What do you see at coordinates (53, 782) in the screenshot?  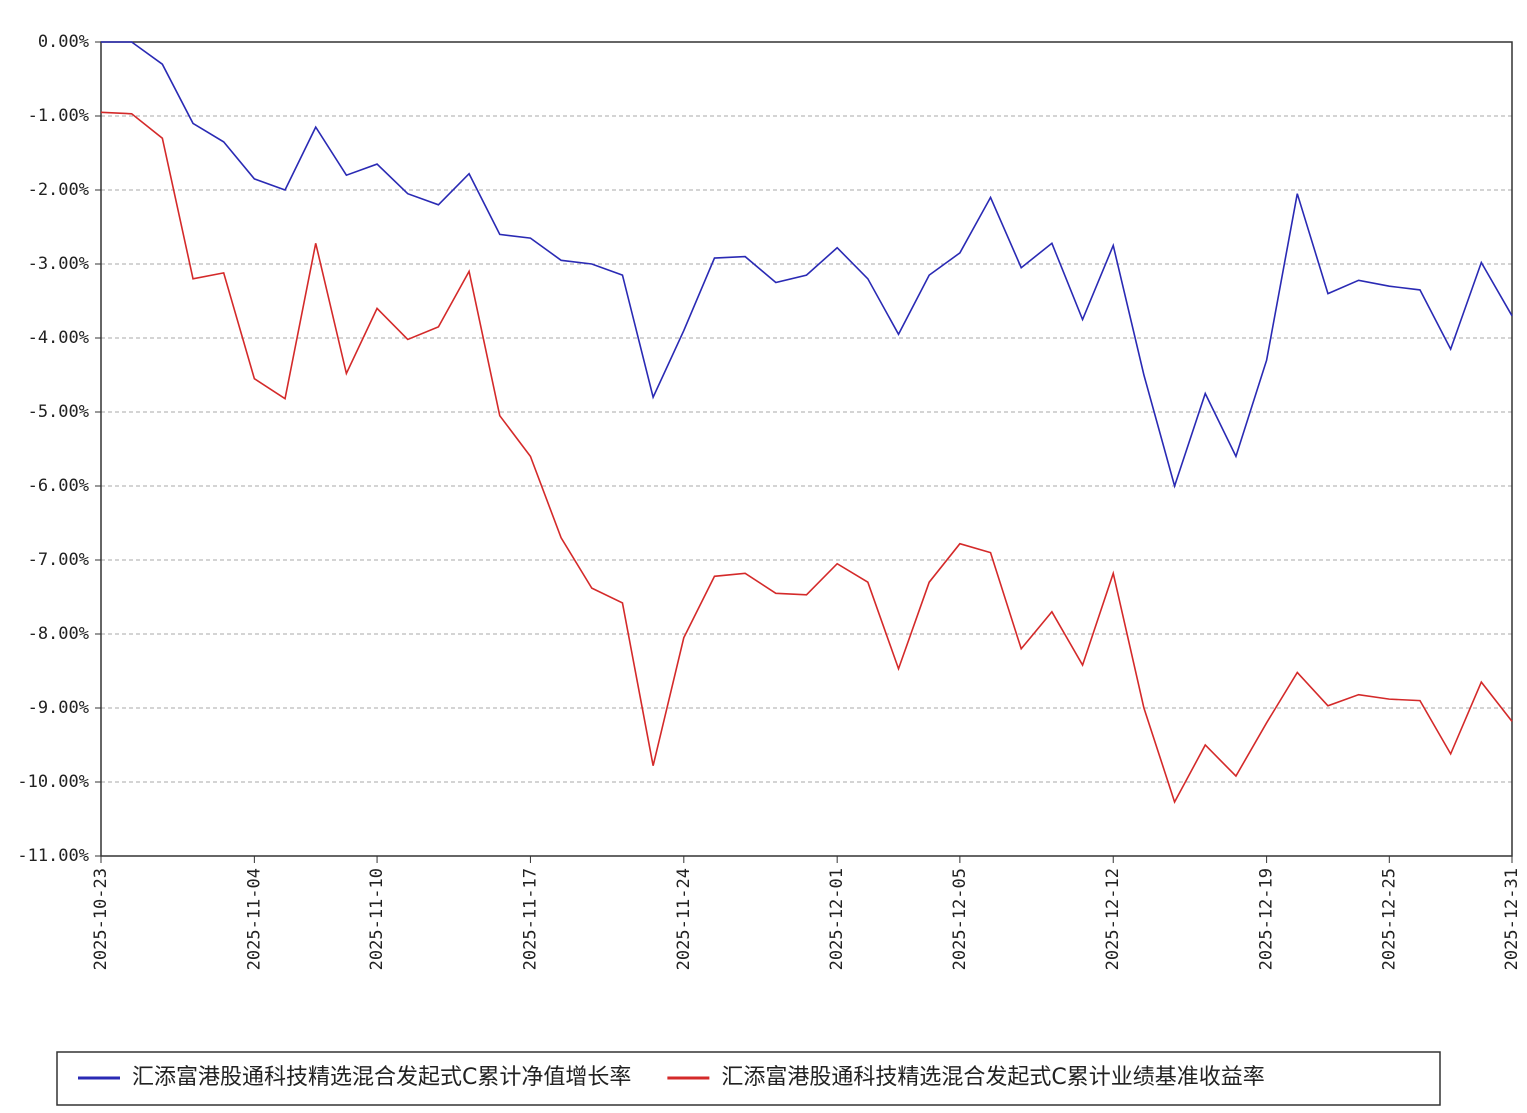 I see `y-tick-label: -10.00%` at bounding box center [53, 782].